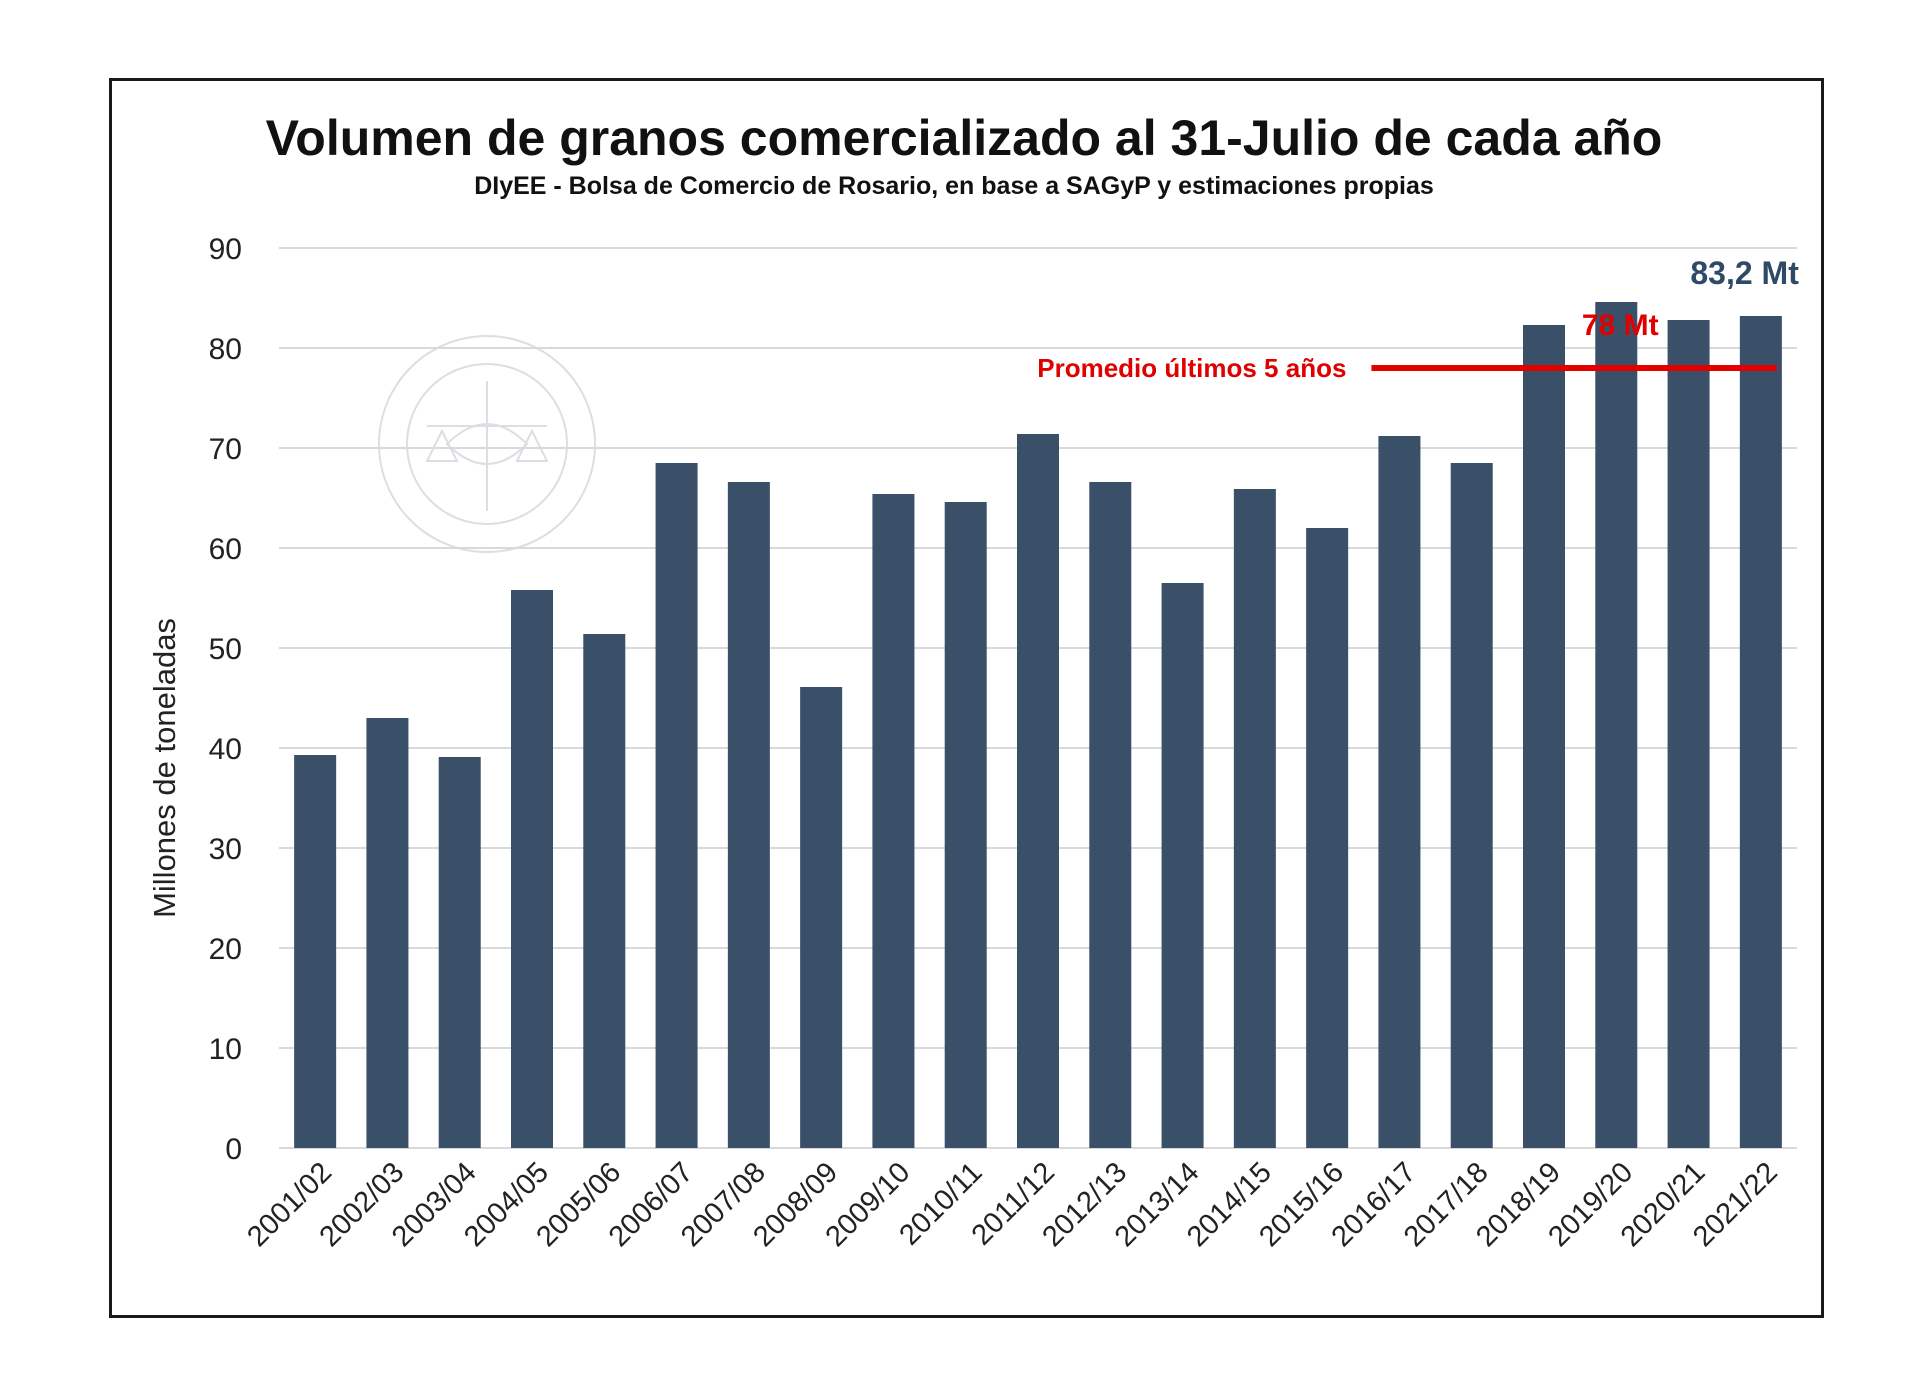 The width and height of the screenshot is (1920, 1391). I want to click on y-tick-label: 70, so click(225, 449).